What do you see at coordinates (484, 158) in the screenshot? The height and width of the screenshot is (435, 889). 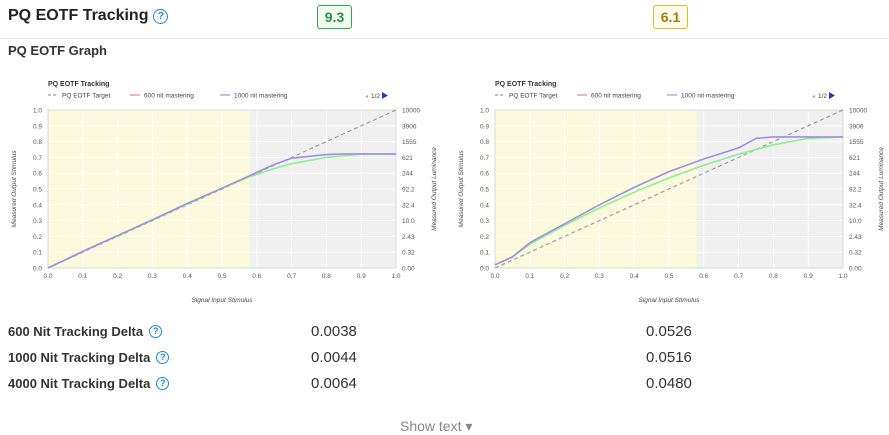 I see `y-tick-label: 0.7` at bounding box center [484, 158].